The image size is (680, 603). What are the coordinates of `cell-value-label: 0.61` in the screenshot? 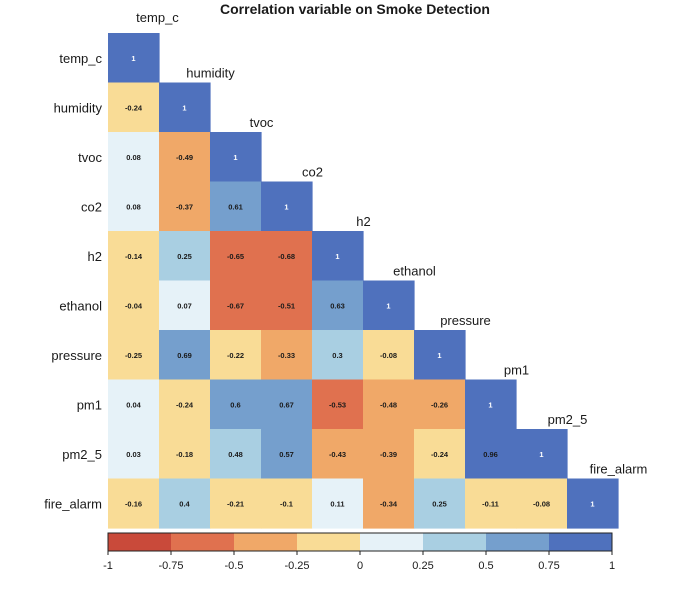 It's located at (235, 206).